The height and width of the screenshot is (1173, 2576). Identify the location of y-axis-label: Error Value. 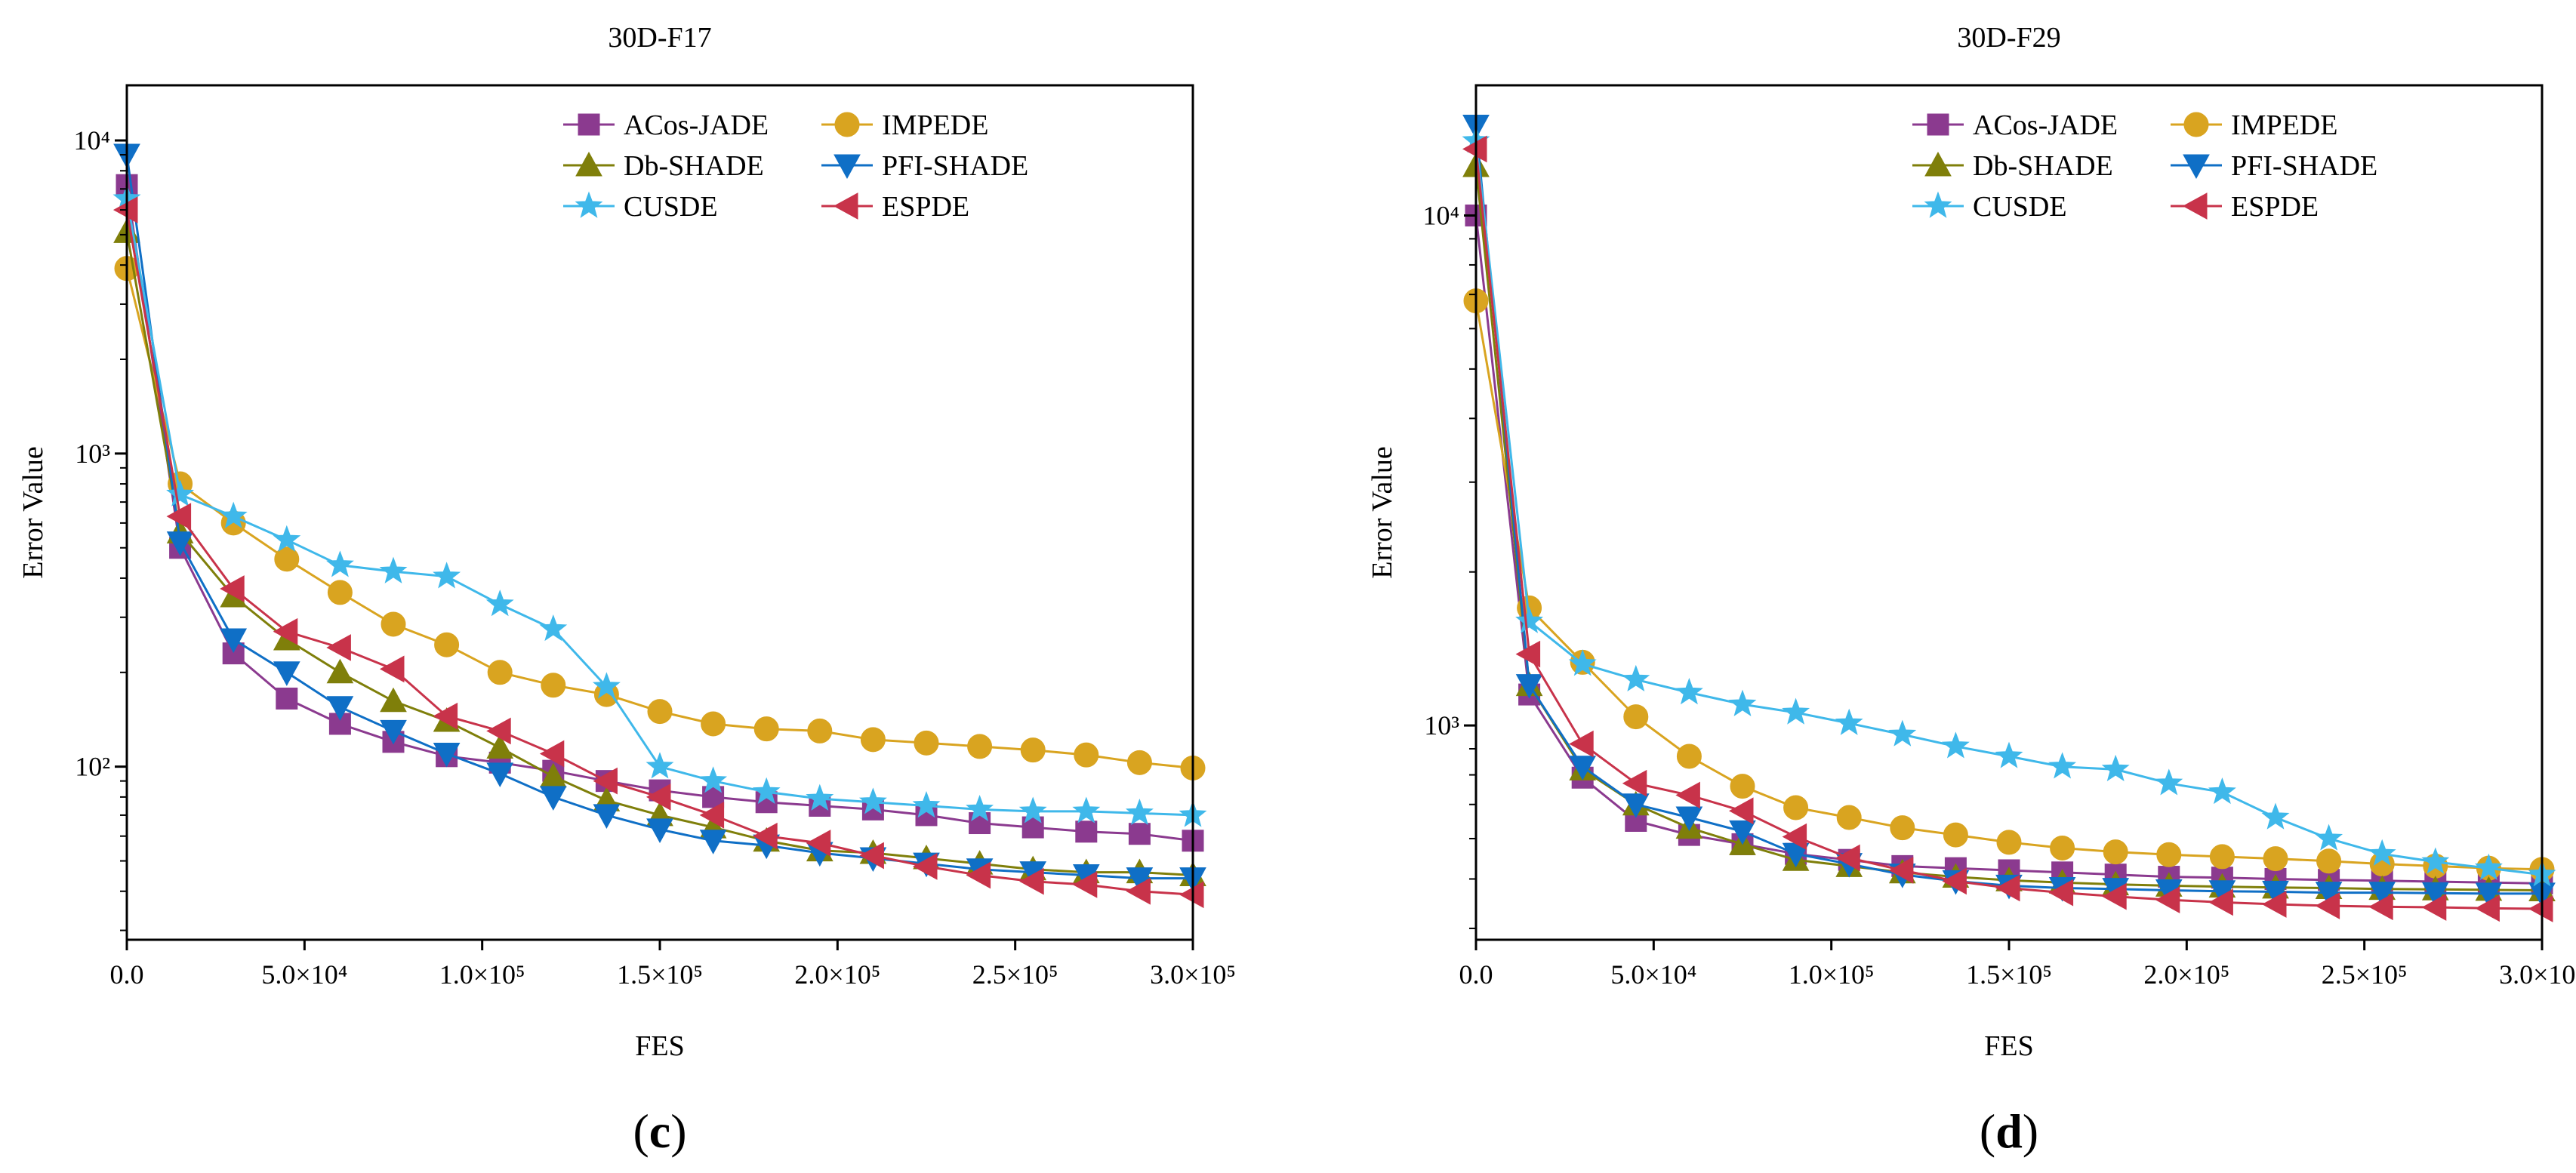
(33, 512).